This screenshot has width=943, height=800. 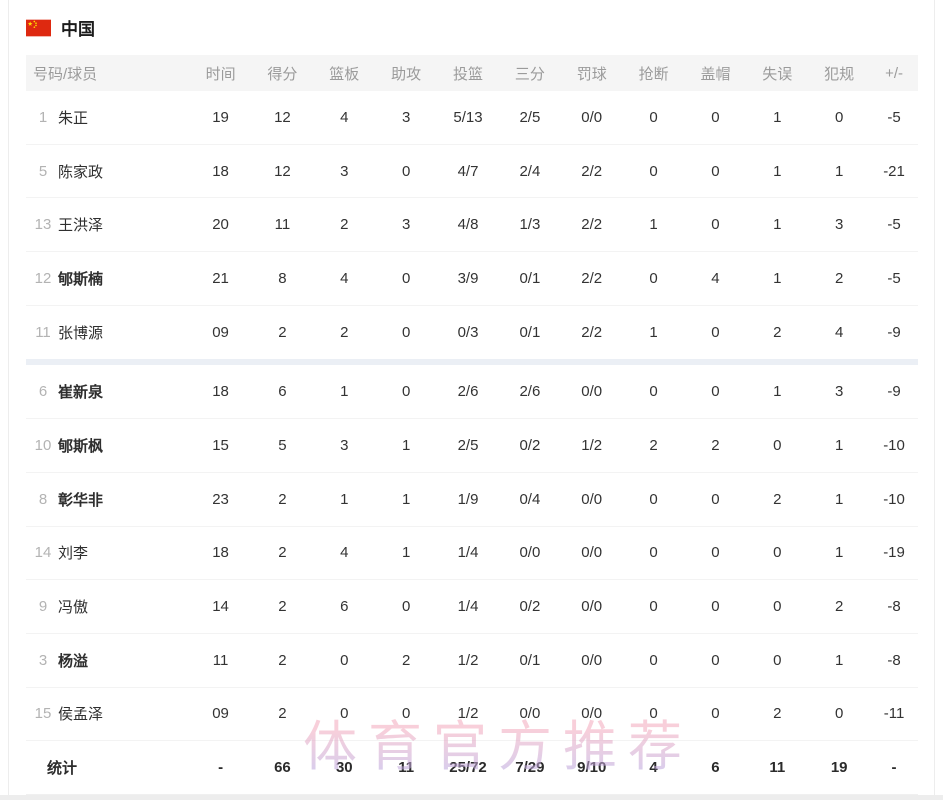 I want to click on cell-field-goals: 5/13, so click(x=468, y=117).